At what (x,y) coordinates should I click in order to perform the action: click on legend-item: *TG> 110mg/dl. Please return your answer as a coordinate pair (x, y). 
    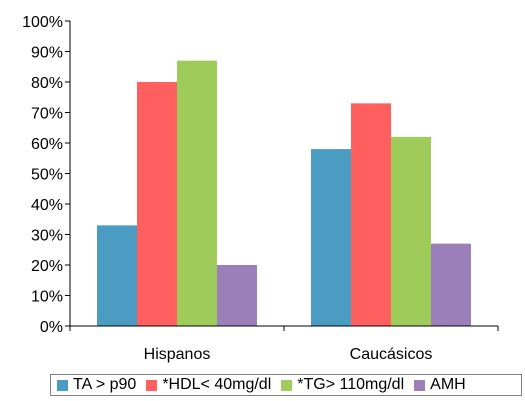
    Looking at the image, I should click on (342, 385).